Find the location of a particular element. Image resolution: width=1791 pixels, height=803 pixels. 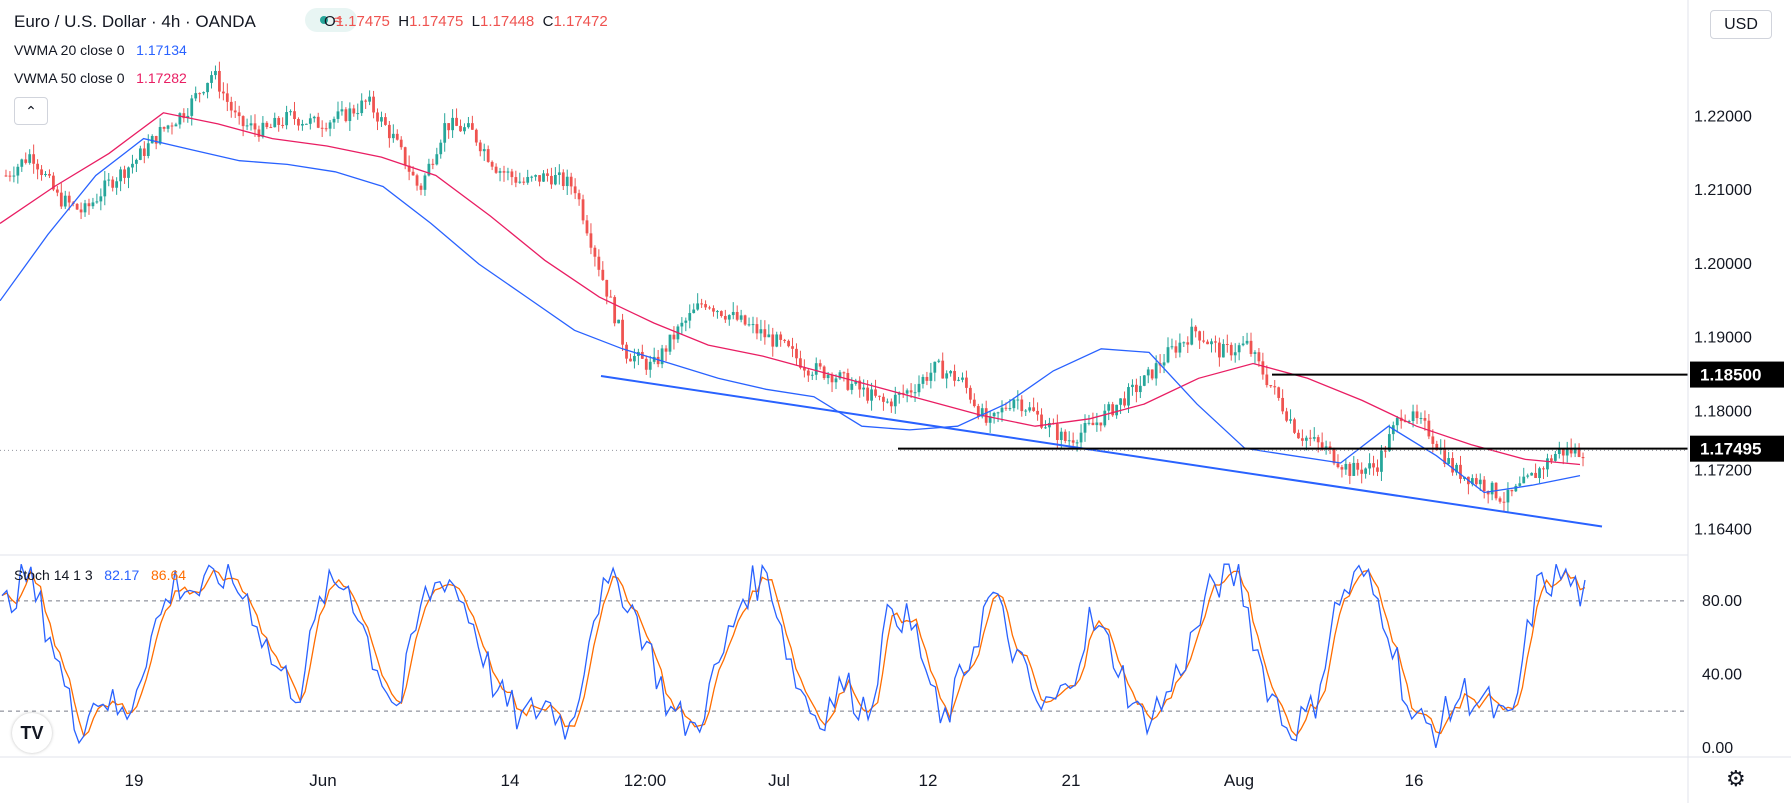

ohlc-readout: O1.17475 H1.17475 L1.17448 C1.17472 is located at coordinates (466, 21).